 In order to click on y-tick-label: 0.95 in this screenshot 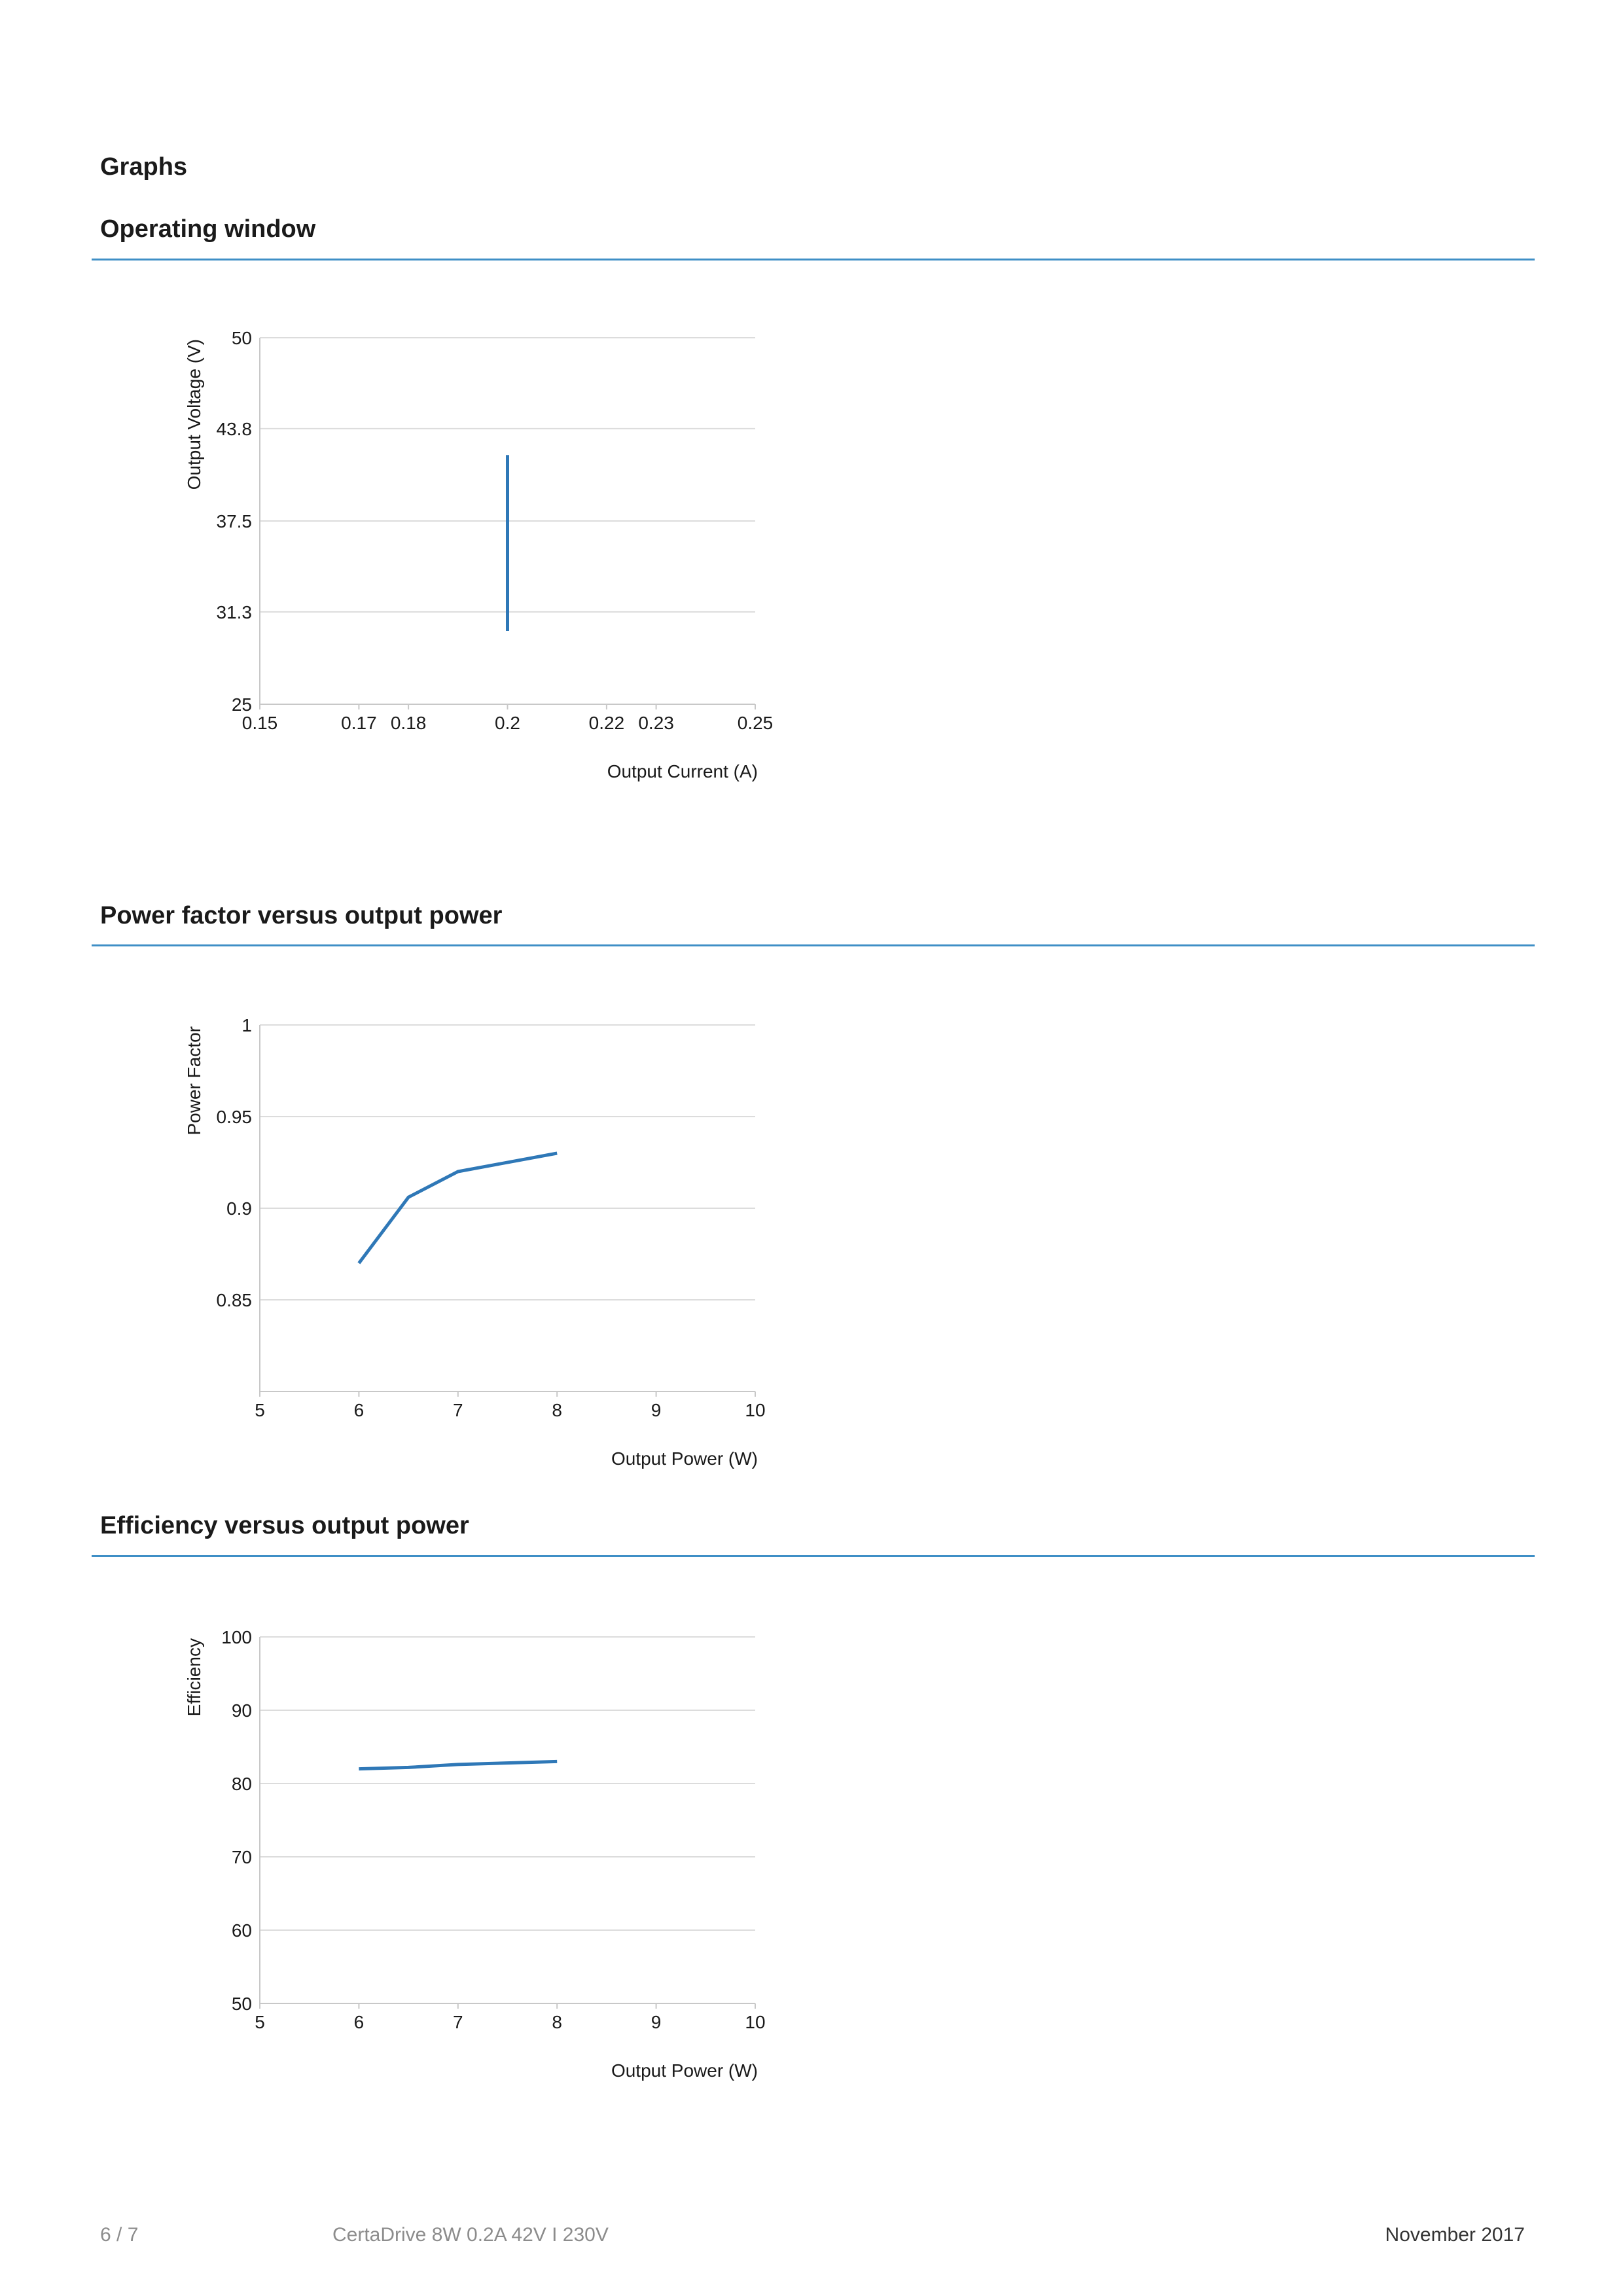, I will do `click(235, 1117)`.